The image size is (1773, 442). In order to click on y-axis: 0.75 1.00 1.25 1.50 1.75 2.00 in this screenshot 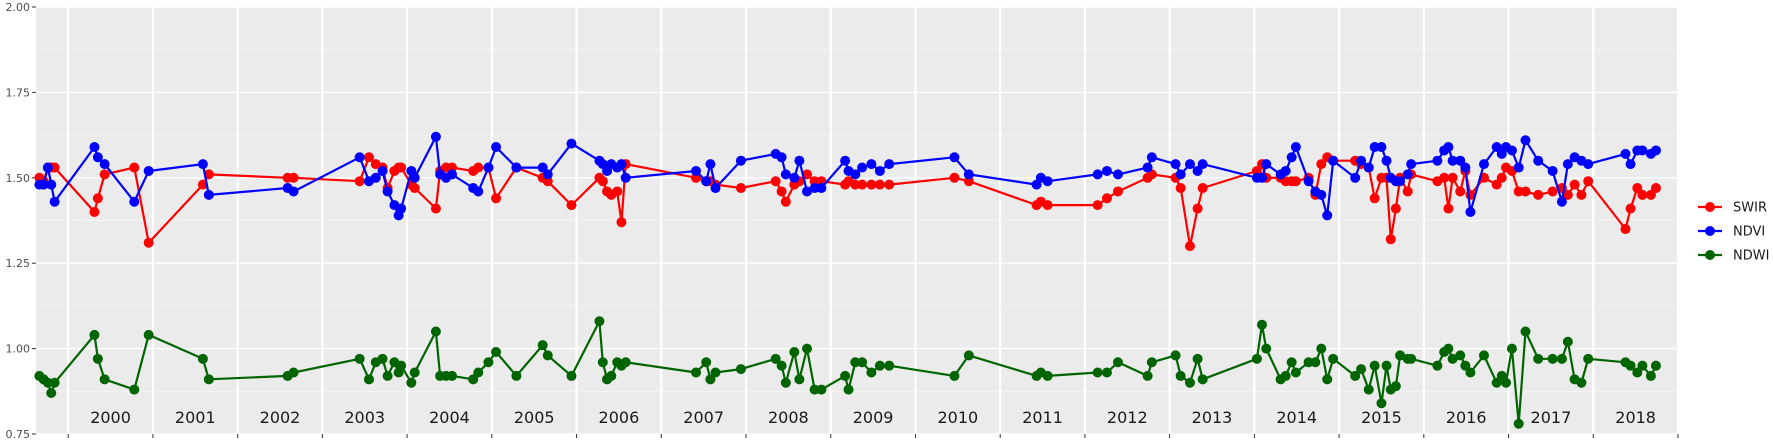, I will do `click(21, 221)`.